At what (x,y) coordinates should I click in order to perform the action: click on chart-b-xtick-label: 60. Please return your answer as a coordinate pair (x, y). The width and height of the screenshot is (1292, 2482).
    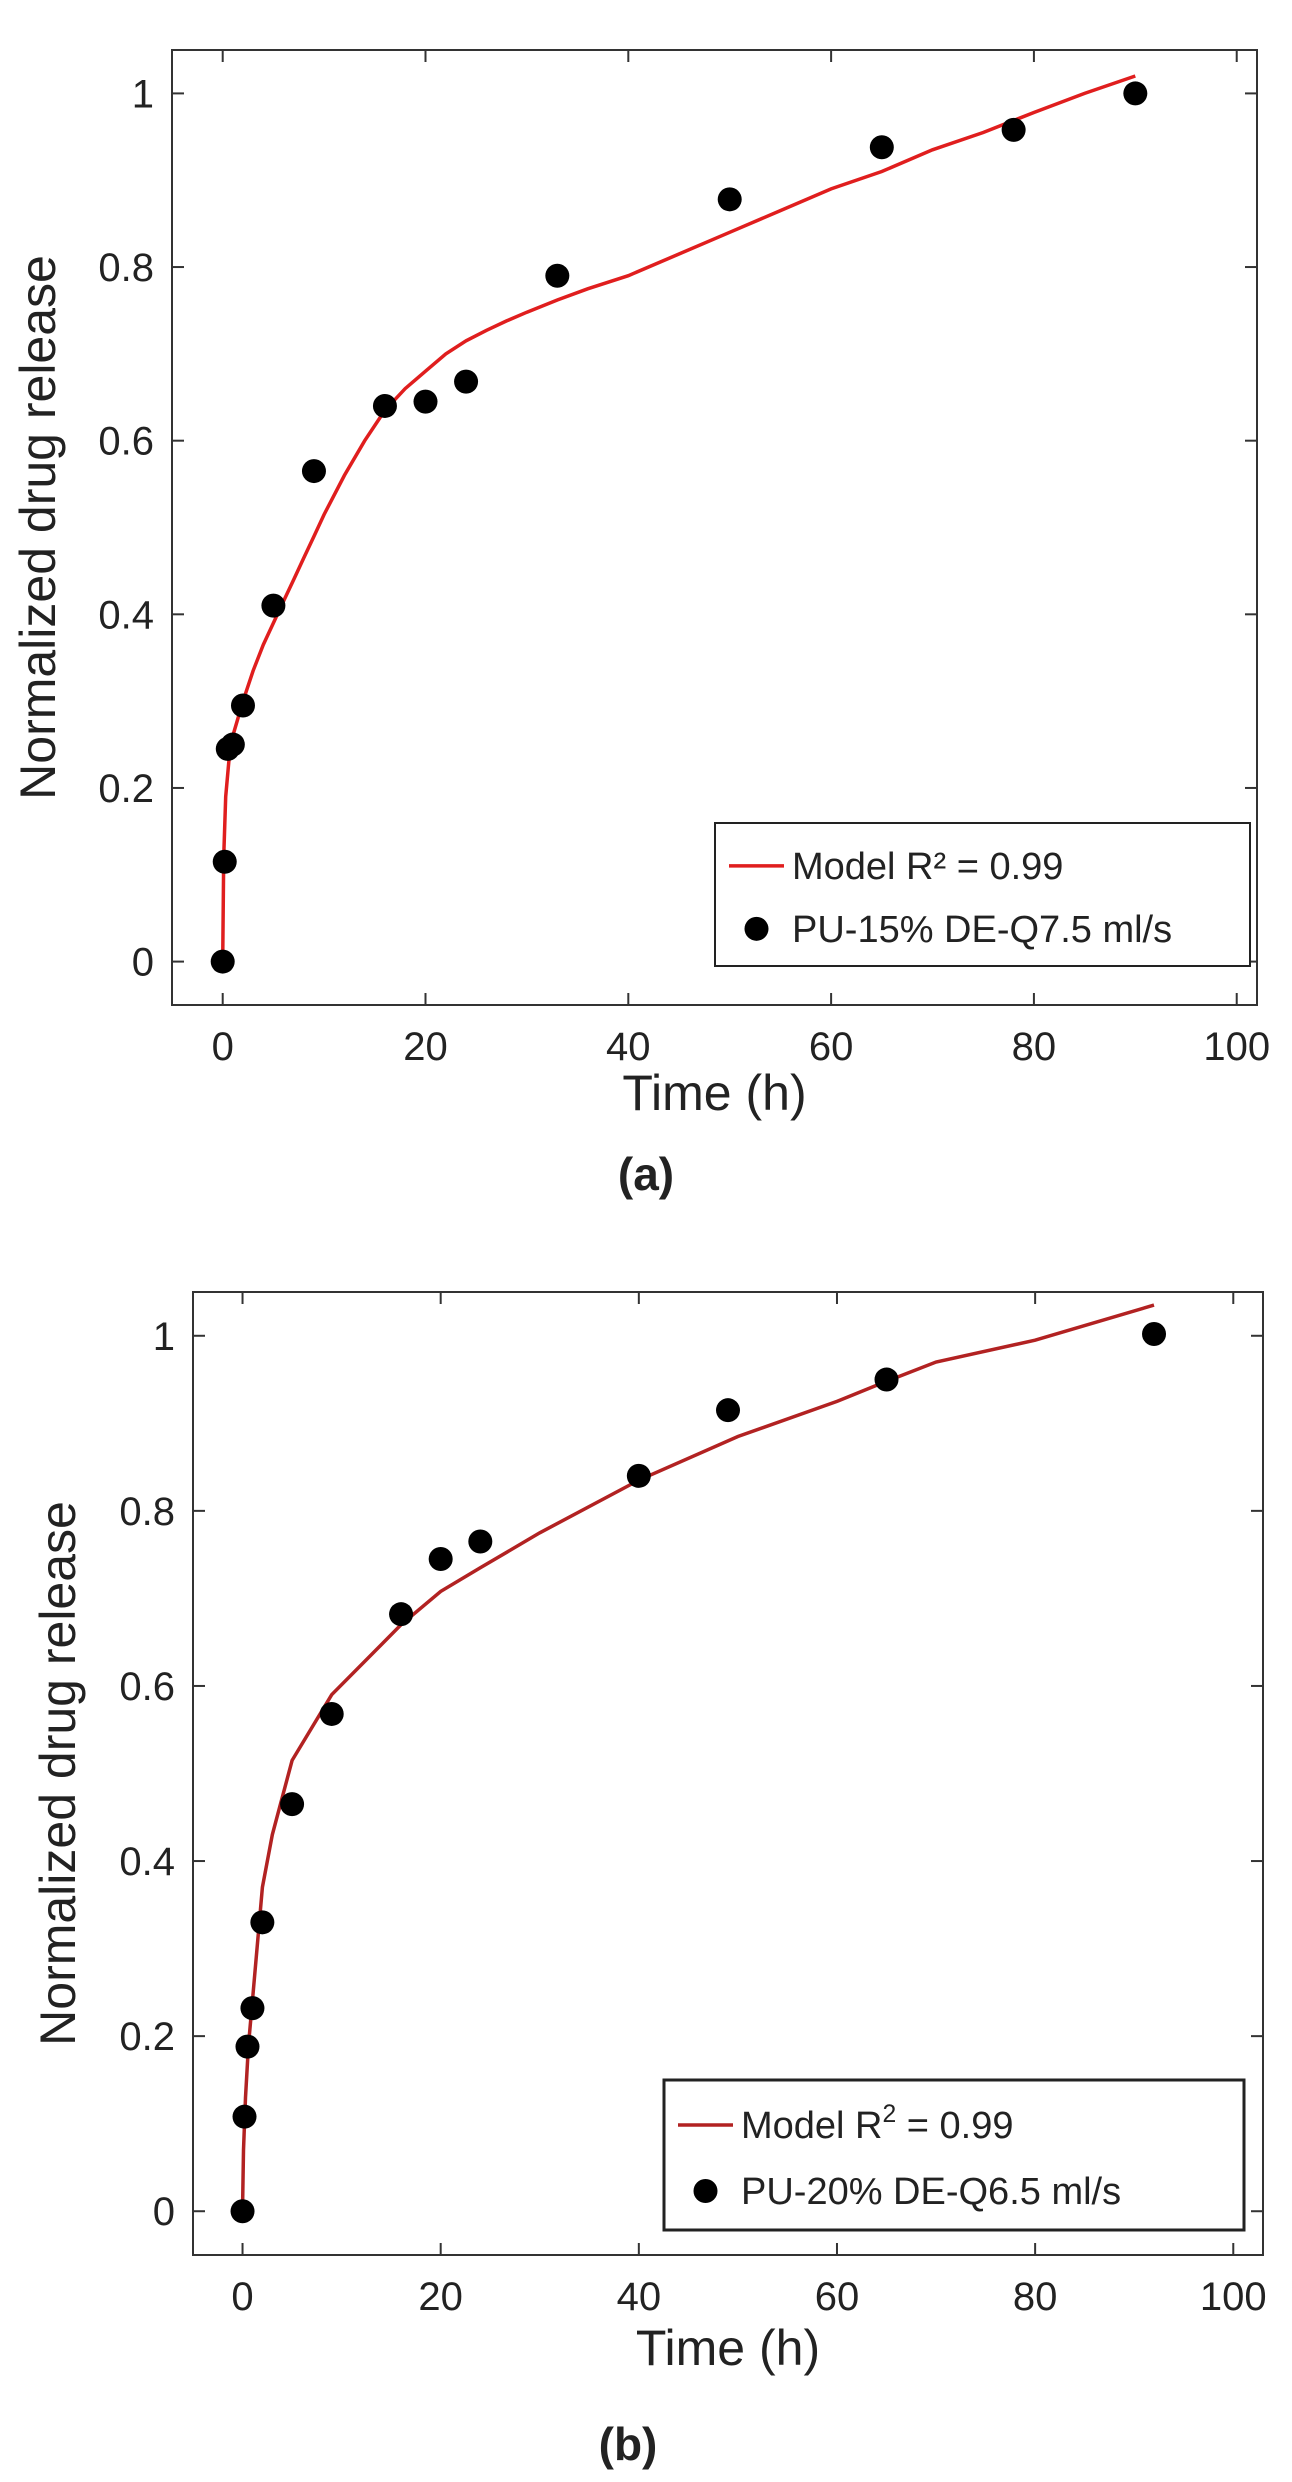
    Looking at the image, I should click on (837, 2297).